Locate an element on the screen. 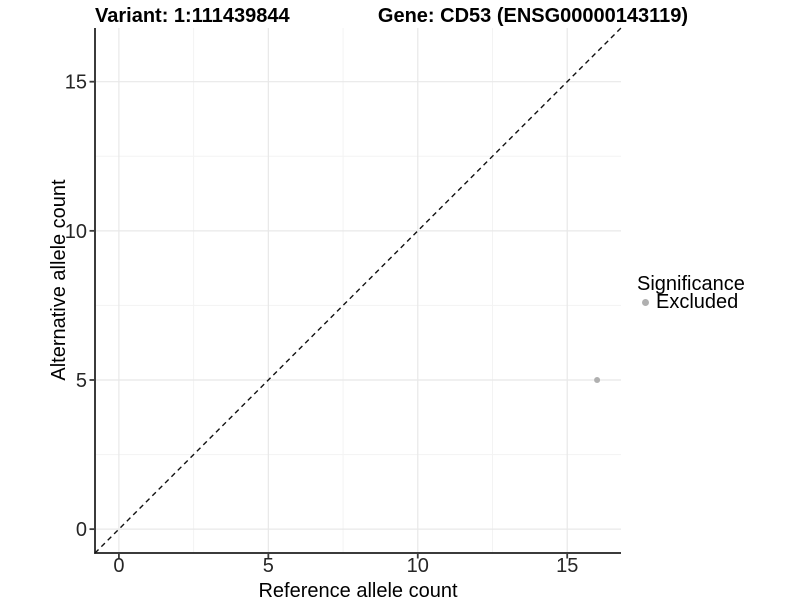  x-tick-label: 0 is located at coordinates (118, 566).